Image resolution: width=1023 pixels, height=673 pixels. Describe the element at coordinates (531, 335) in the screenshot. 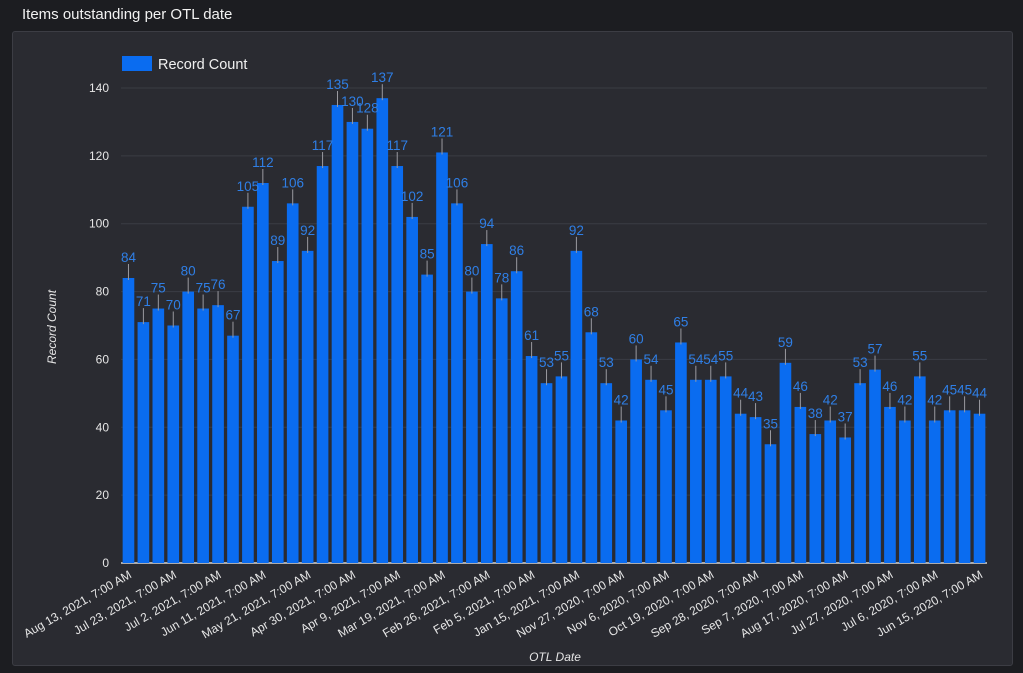

I see `data-label: 61` at that location.